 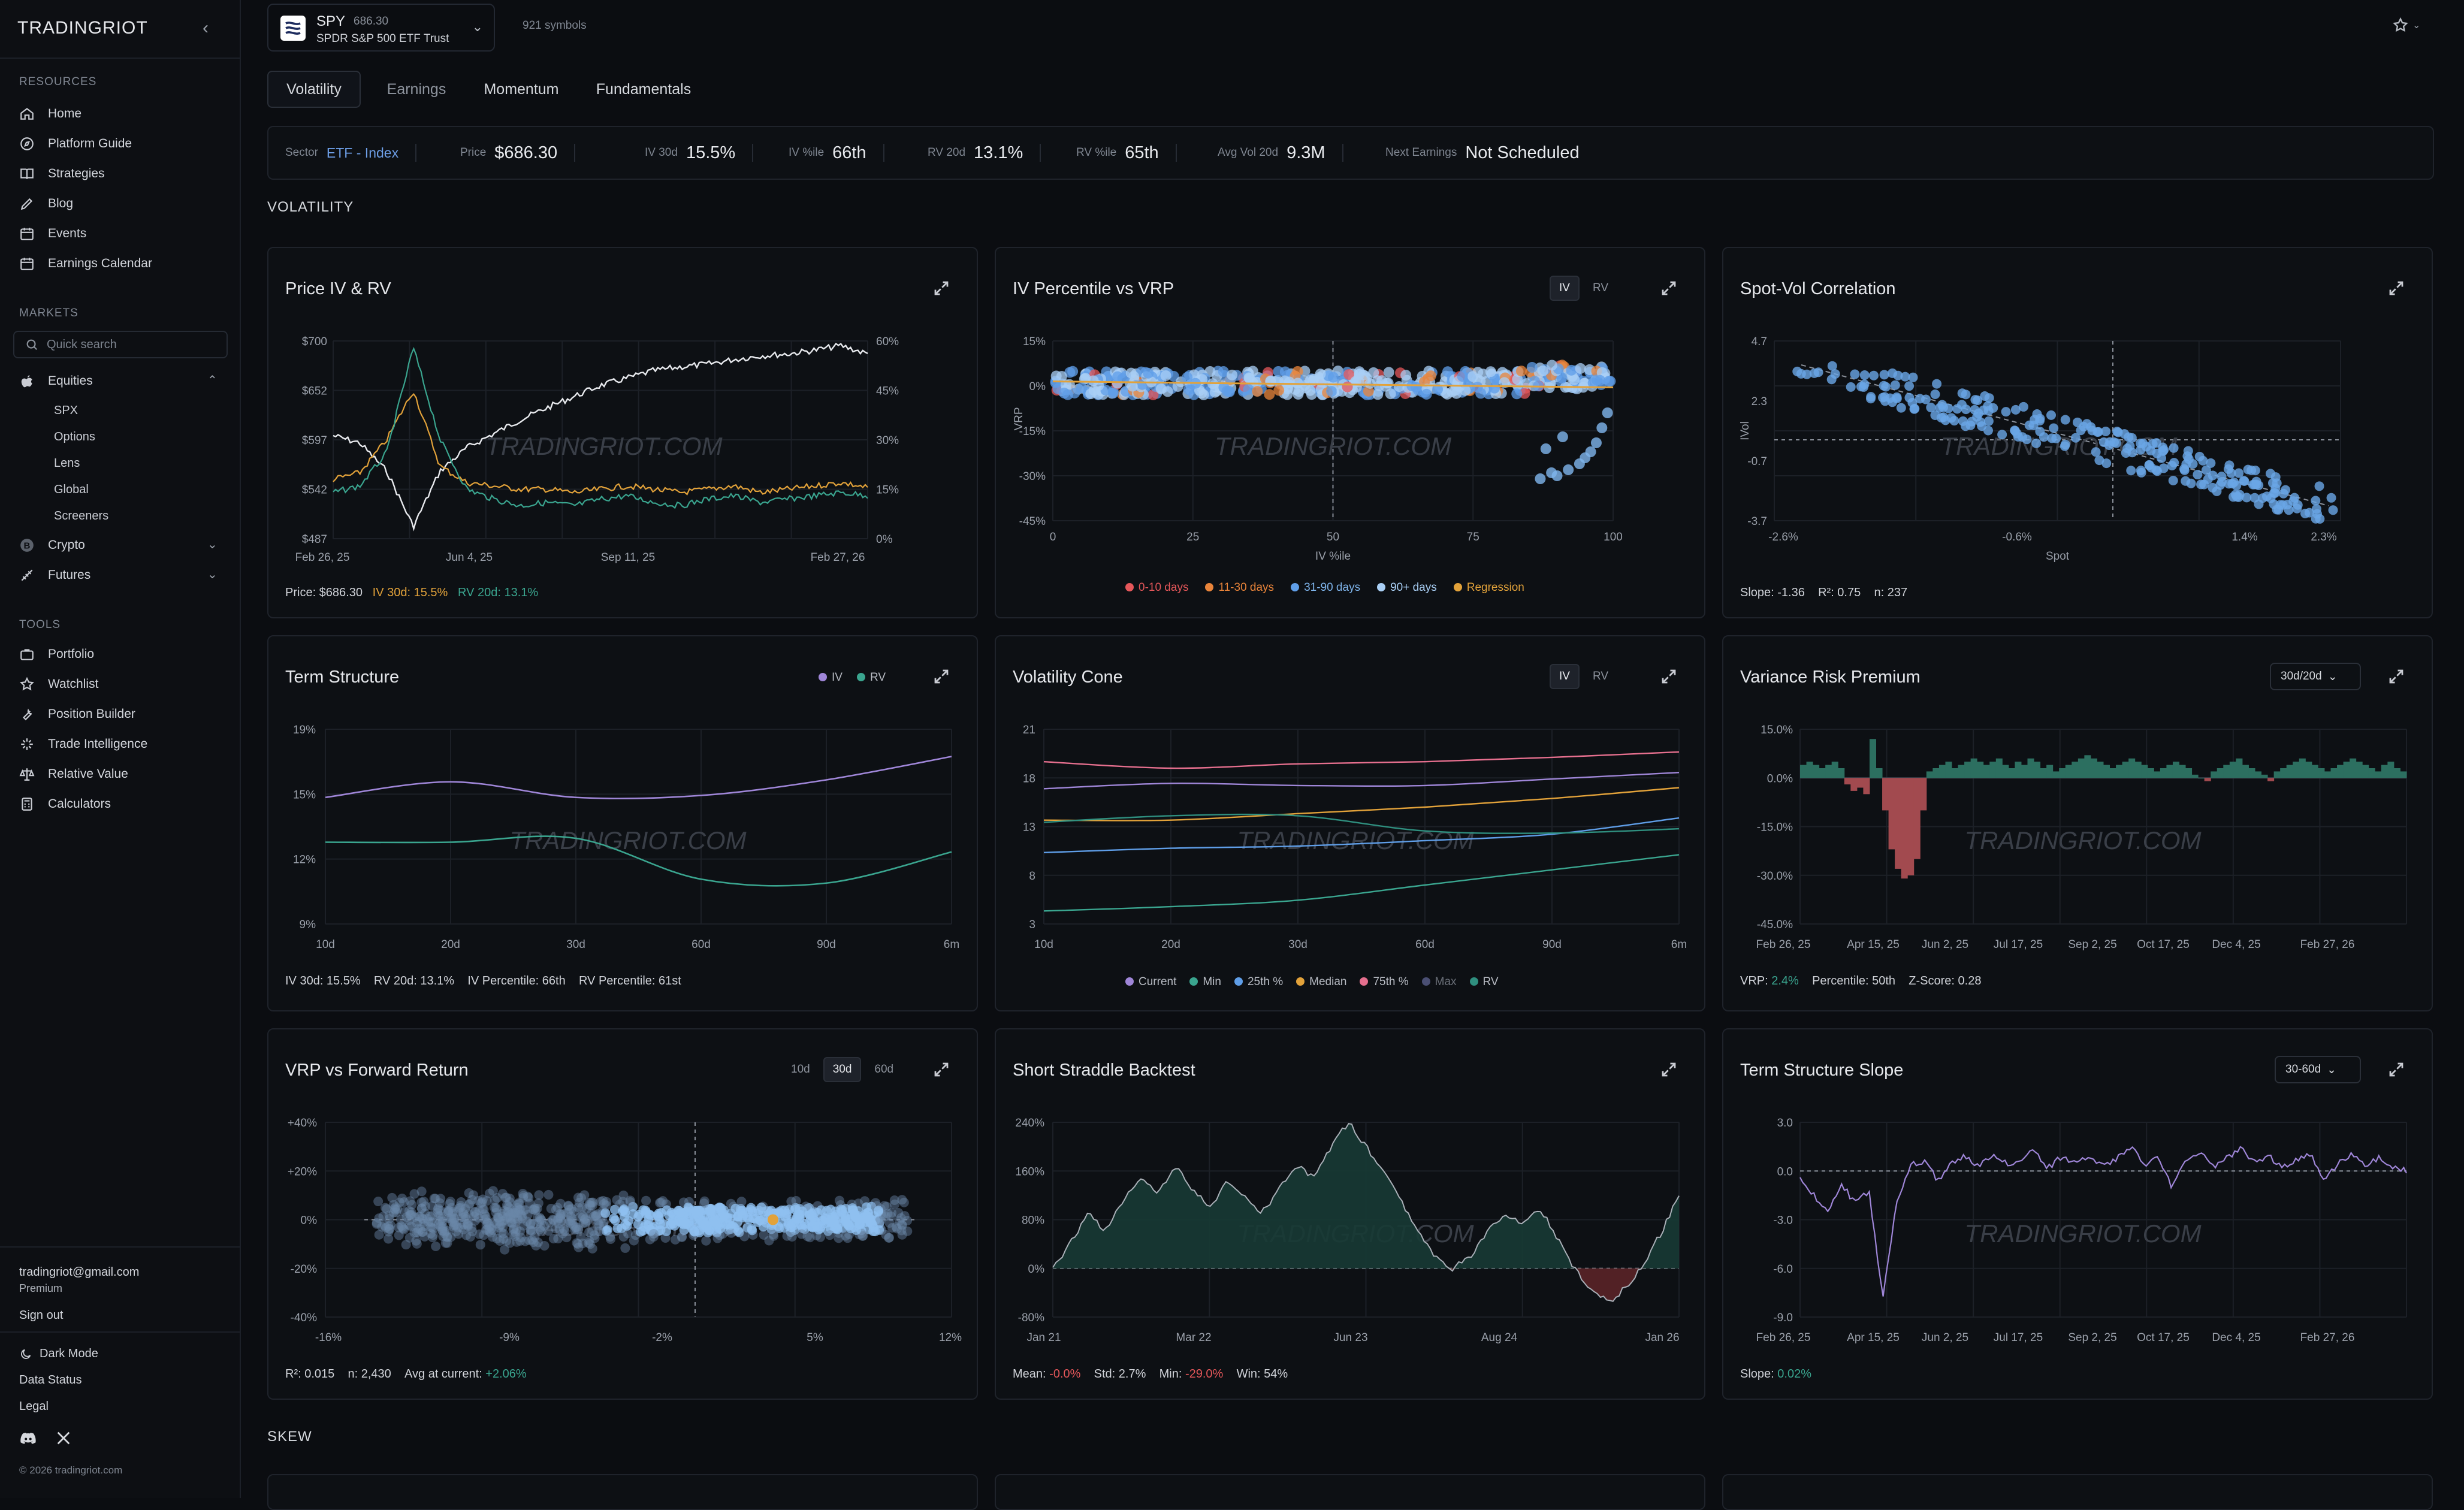 What do you see at coordinates (54, 575) in the screenshot?
I see `sidebar-item-futures: Futures` at bounding box center [54, 575].